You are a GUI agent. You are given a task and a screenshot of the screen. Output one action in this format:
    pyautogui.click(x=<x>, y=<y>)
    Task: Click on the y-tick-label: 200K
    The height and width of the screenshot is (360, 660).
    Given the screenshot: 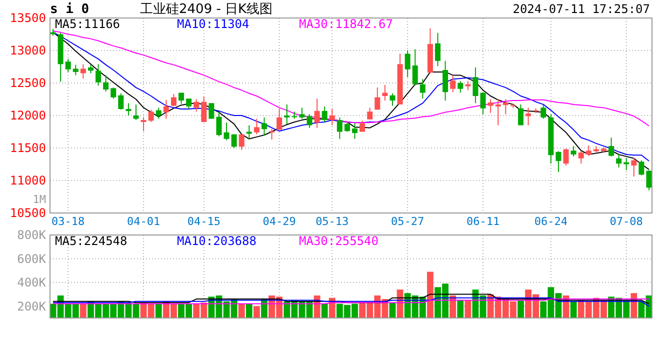 What is the action you would take?
    pyautogui.click(x=32, y=306)
    